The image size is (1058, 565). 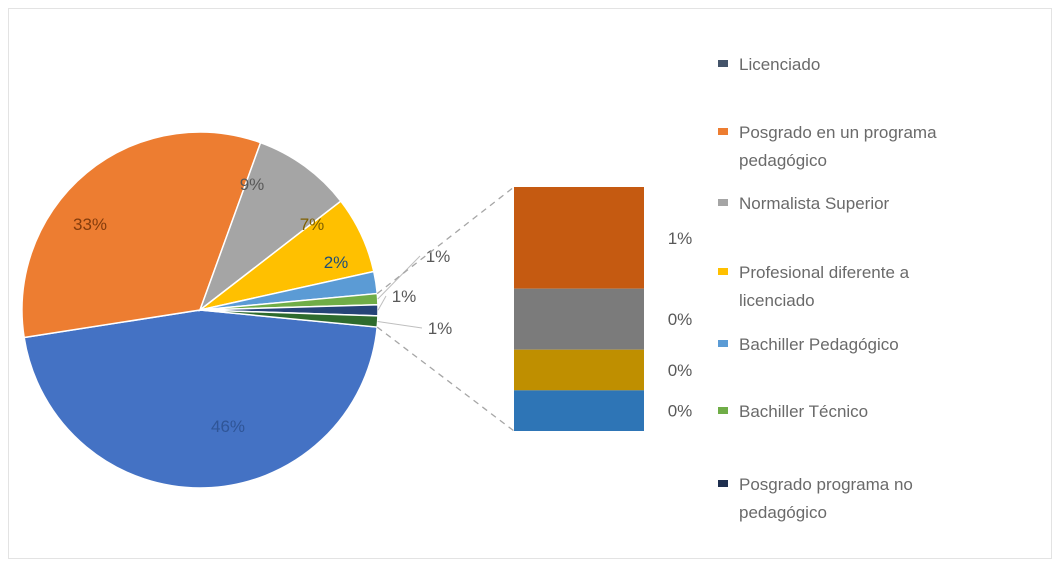 What do you see at coordinates (312, 224) in the screenshot?
I see `pie-data-label: 7%` at bounding box center [312, 224].